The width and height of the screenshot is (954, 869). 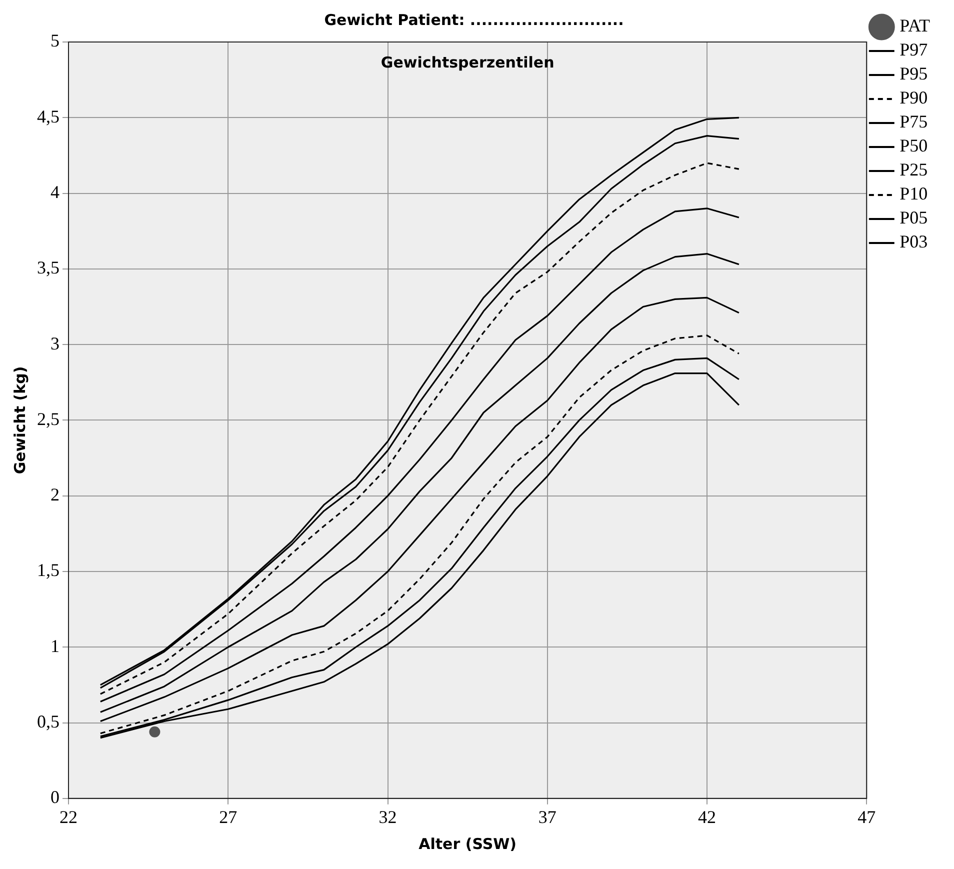 What do you see at coordinates (48, 116) in the screenshot?
I see `y-tick-label: 4,5` at bounding box center [48, 116].